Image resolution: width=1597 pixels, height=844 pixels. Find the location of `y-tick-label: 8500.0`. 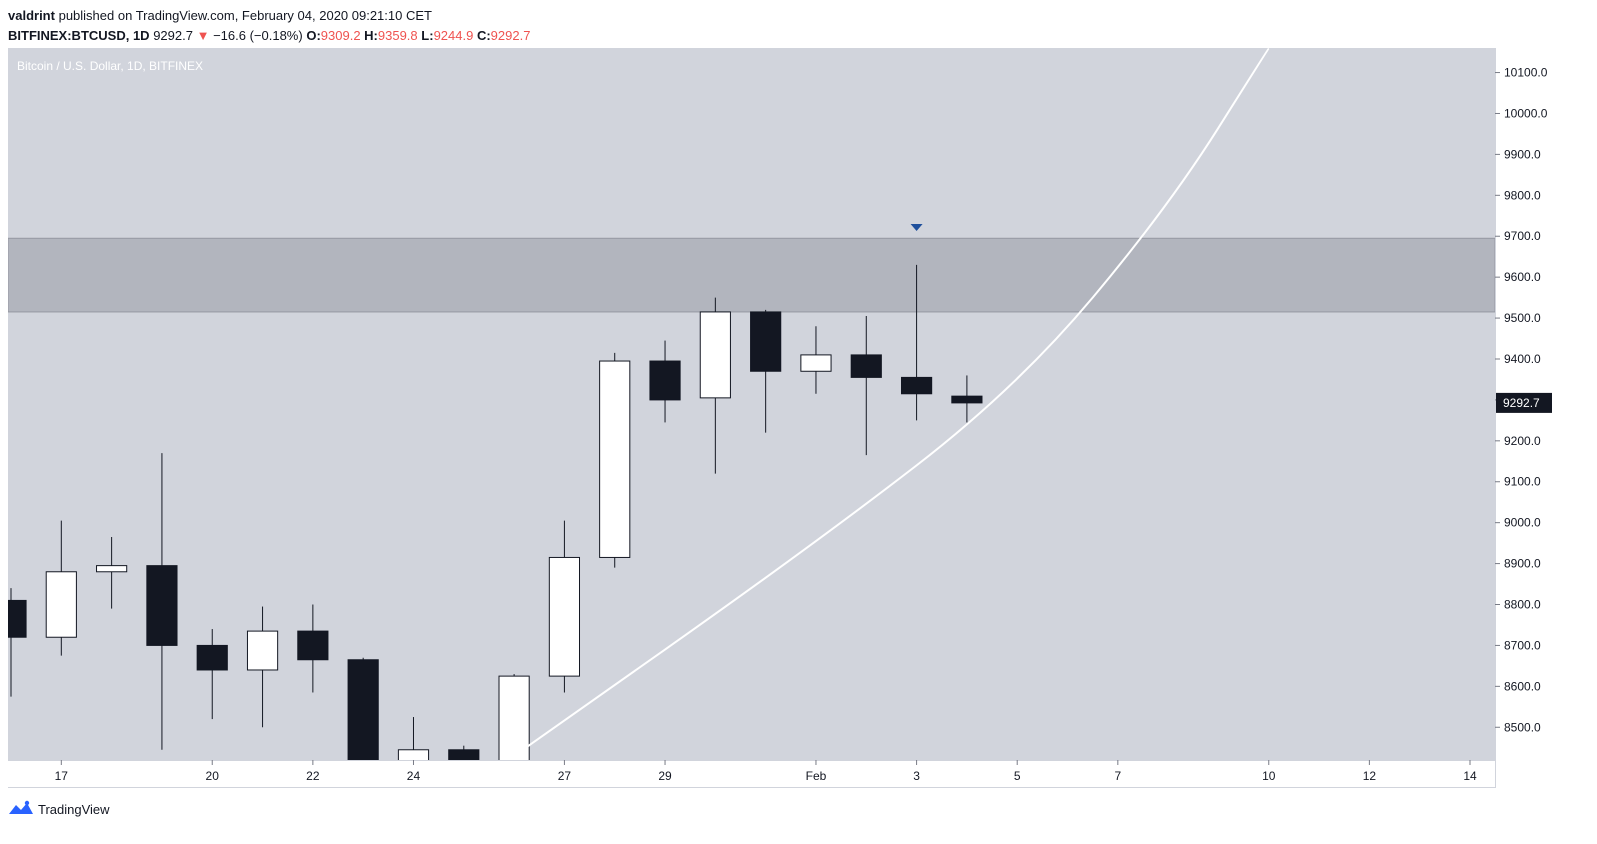

y-tick-label: 8500.0 is located at coordinates (1522, 727).